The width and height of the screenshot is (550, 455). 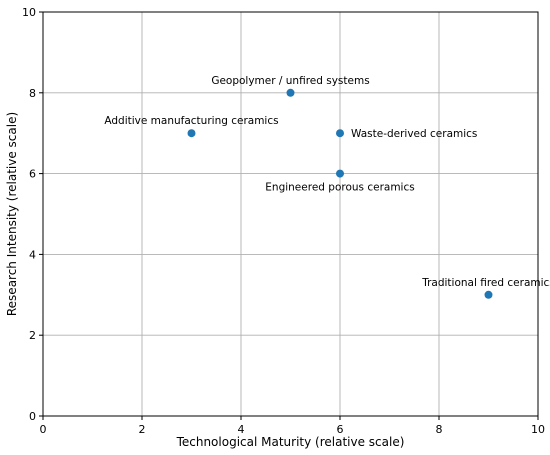 What do you see at coordinates (340, 429) in the screenshot?
I see `x-tick-label: 6` at bounding box center [340, 429].